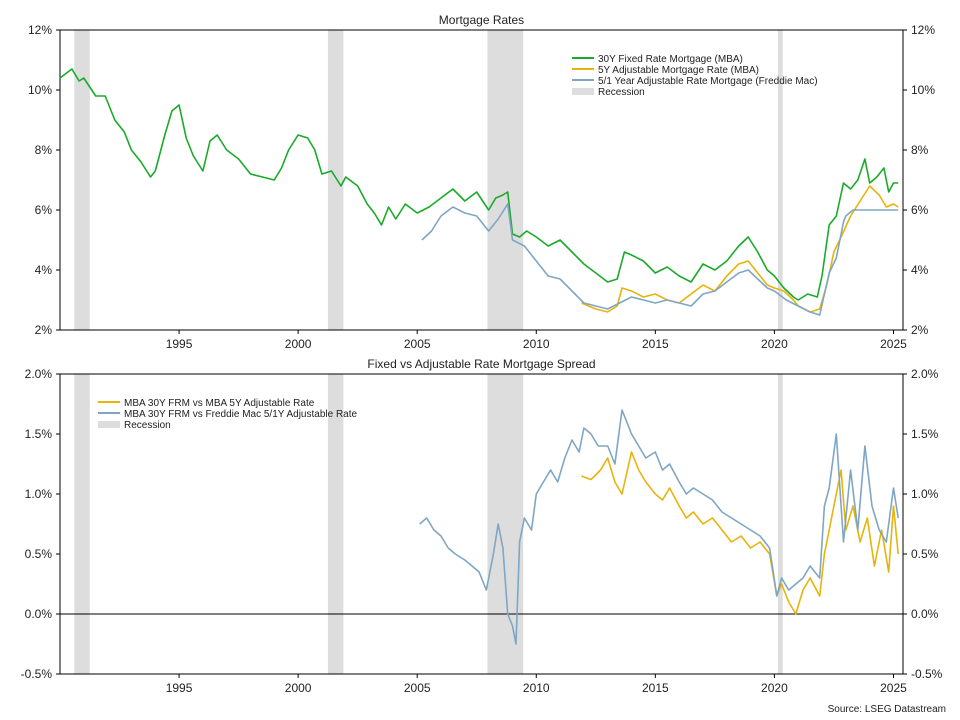 The image size is (960, 720). I want to click on y-tick-label-right: 2.0%, so click(925, 374).